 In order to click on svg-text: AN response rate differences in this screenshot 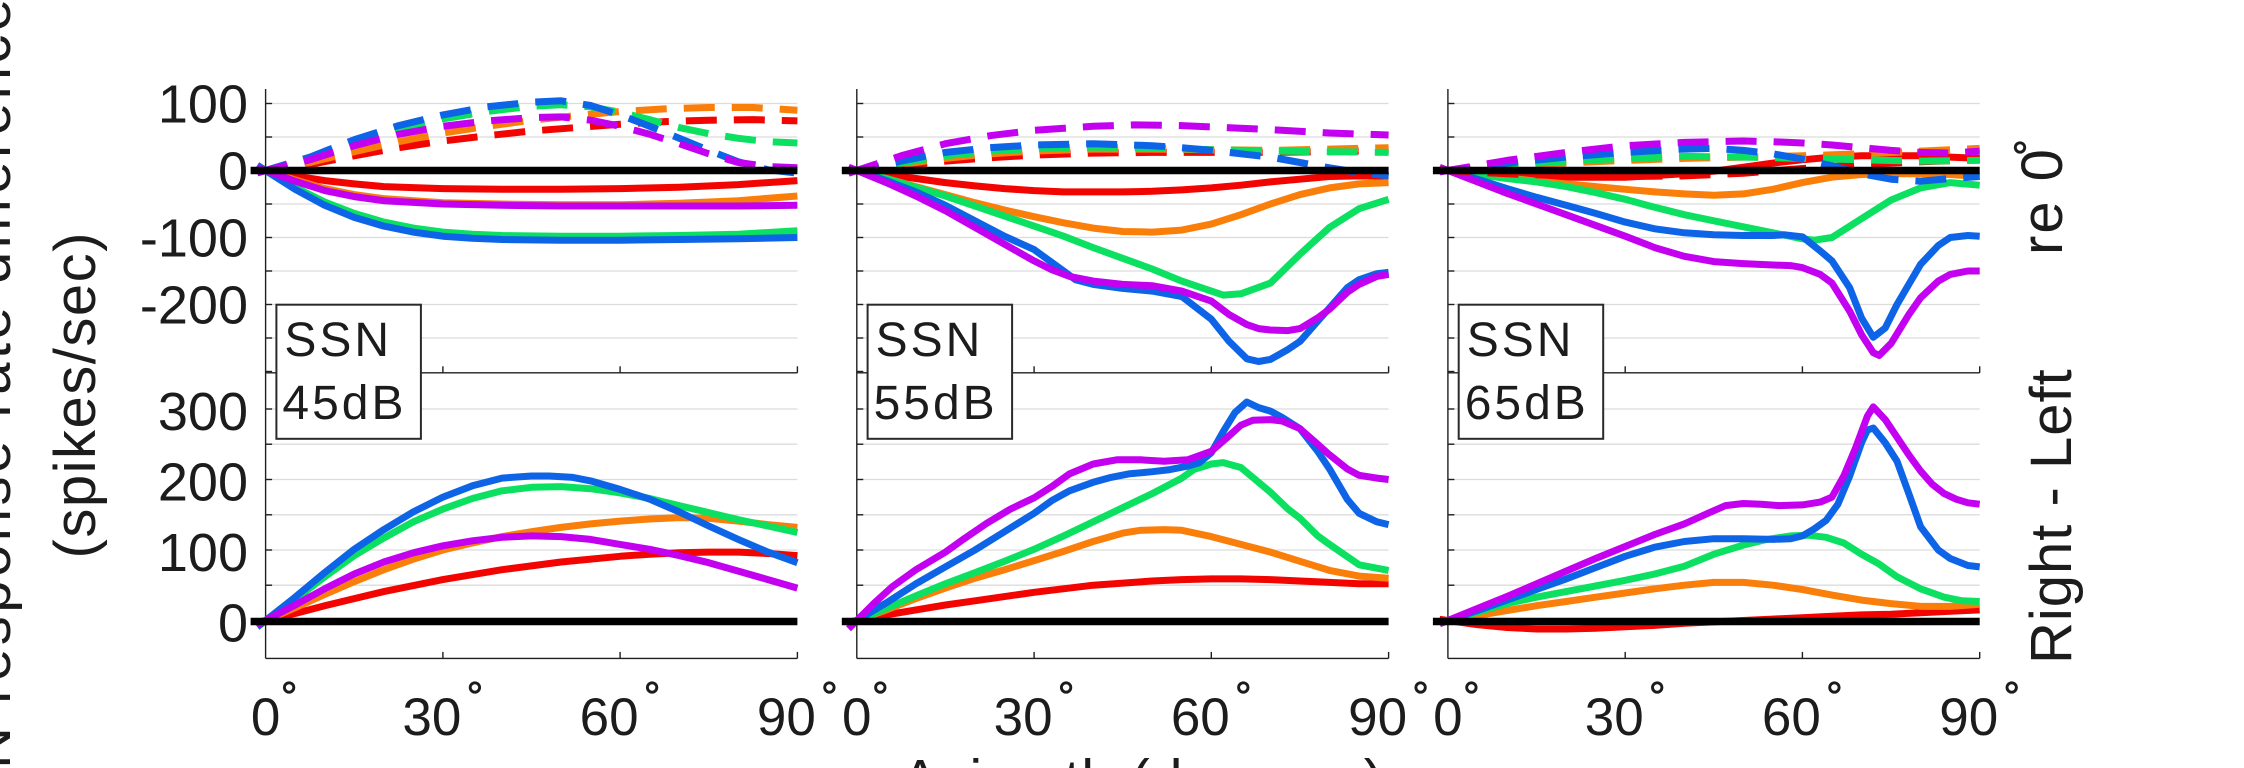, I will do `click(11, 384)`.